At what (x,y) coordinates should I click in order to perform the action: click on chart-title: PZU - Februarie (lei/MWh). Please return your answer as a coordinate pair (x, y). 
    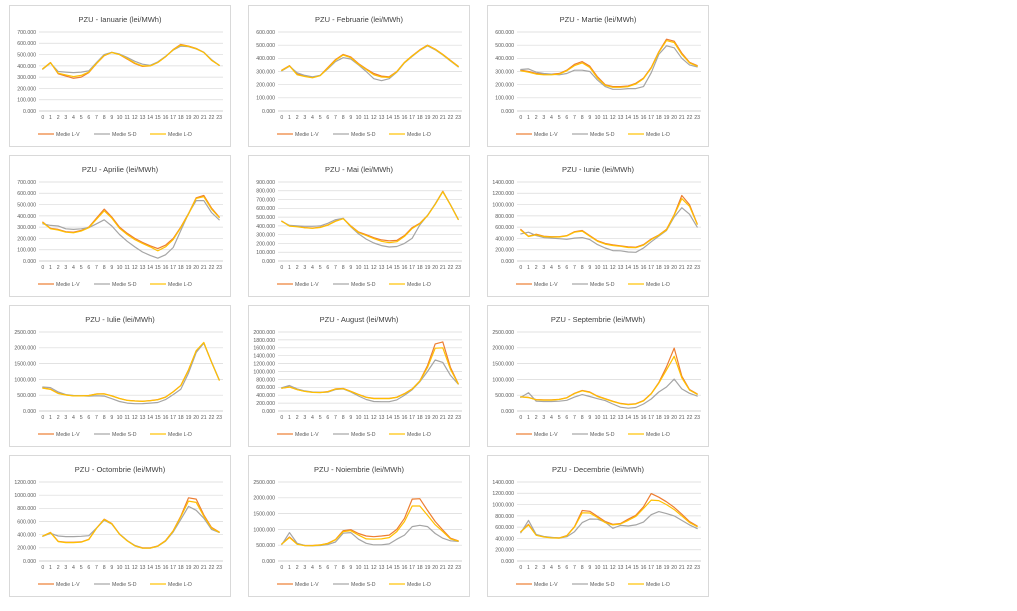
    Looking at the image, I should click on (359, 19).